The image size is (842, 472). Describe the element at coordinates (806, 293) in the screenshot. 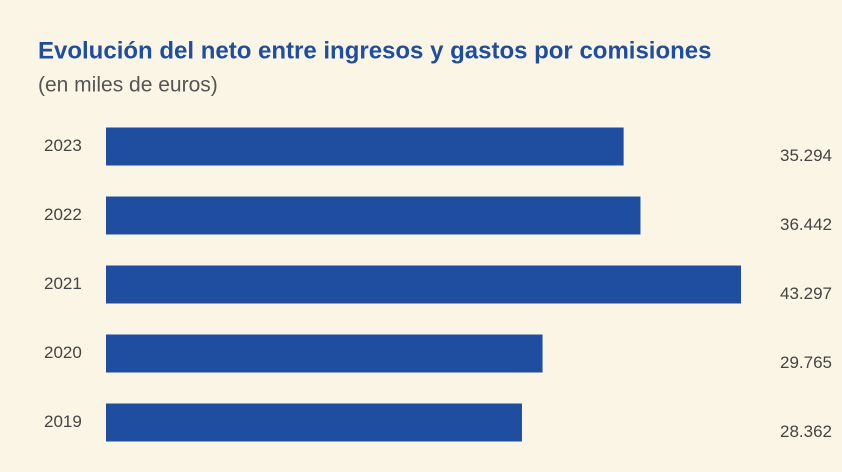

I see `value-label: 43.297` at that location.